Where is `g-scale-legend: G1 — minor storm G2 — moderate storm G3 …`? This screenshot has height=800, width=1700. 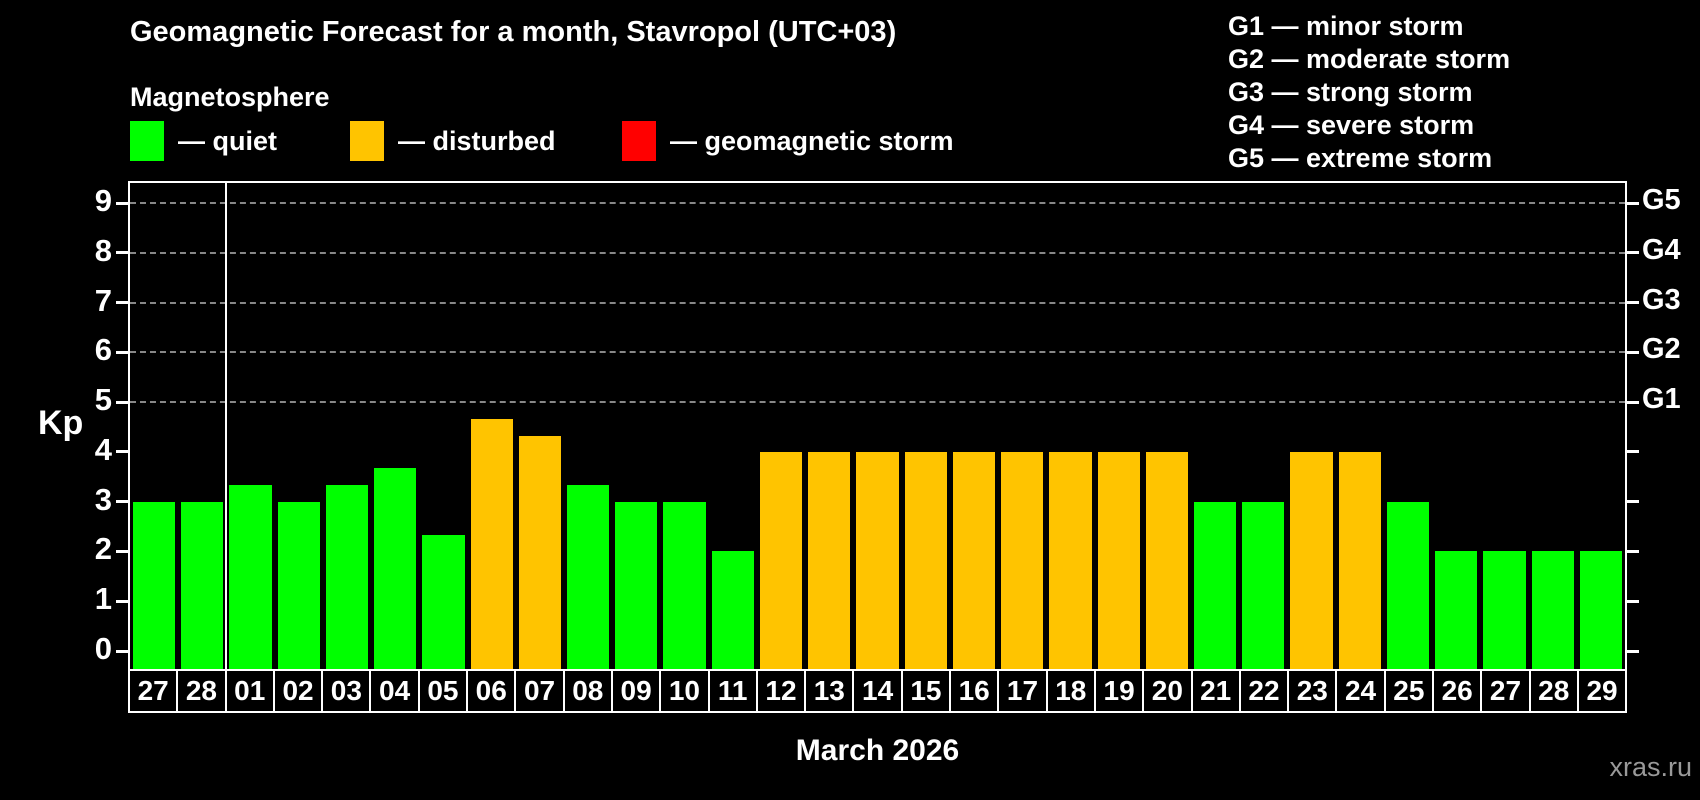 g-scale-legend: G1 — minor storm G2 — moderate storm G3 … is located at coordinates (1369, 92).